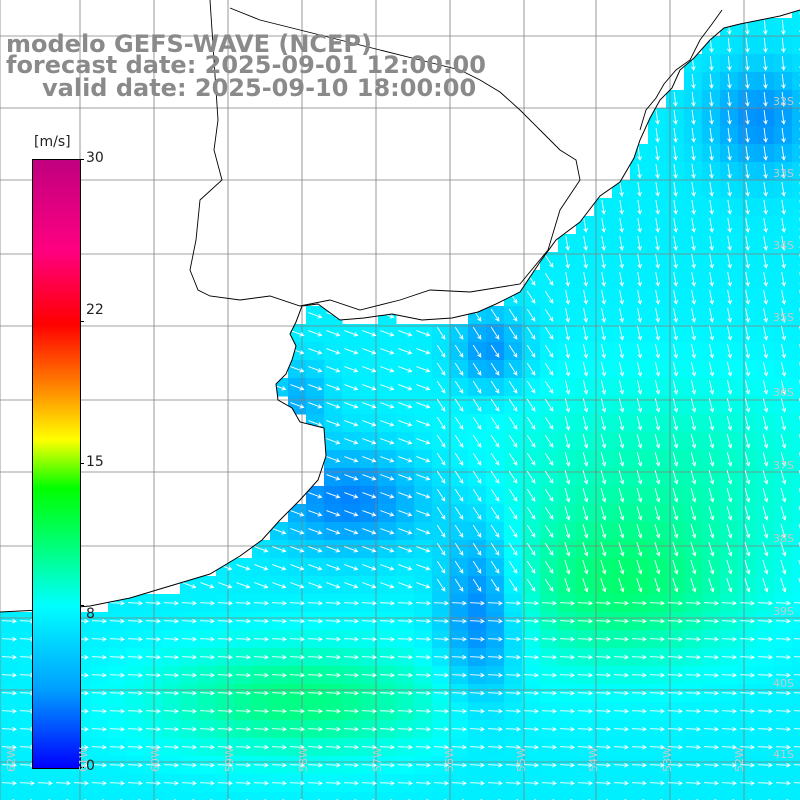  I want to click on lon-label-60w: 60W, so click(155, 759).